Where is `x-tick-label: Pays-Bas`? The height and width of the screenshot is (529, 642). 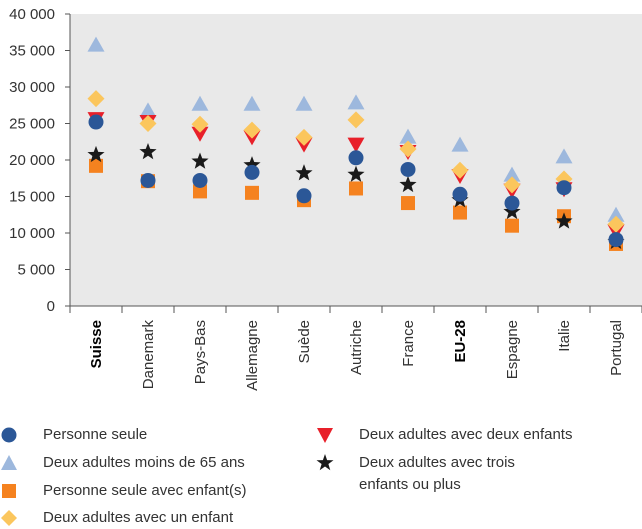 x-tick-label: Pays-Bas is located at coordinates (200, 352).